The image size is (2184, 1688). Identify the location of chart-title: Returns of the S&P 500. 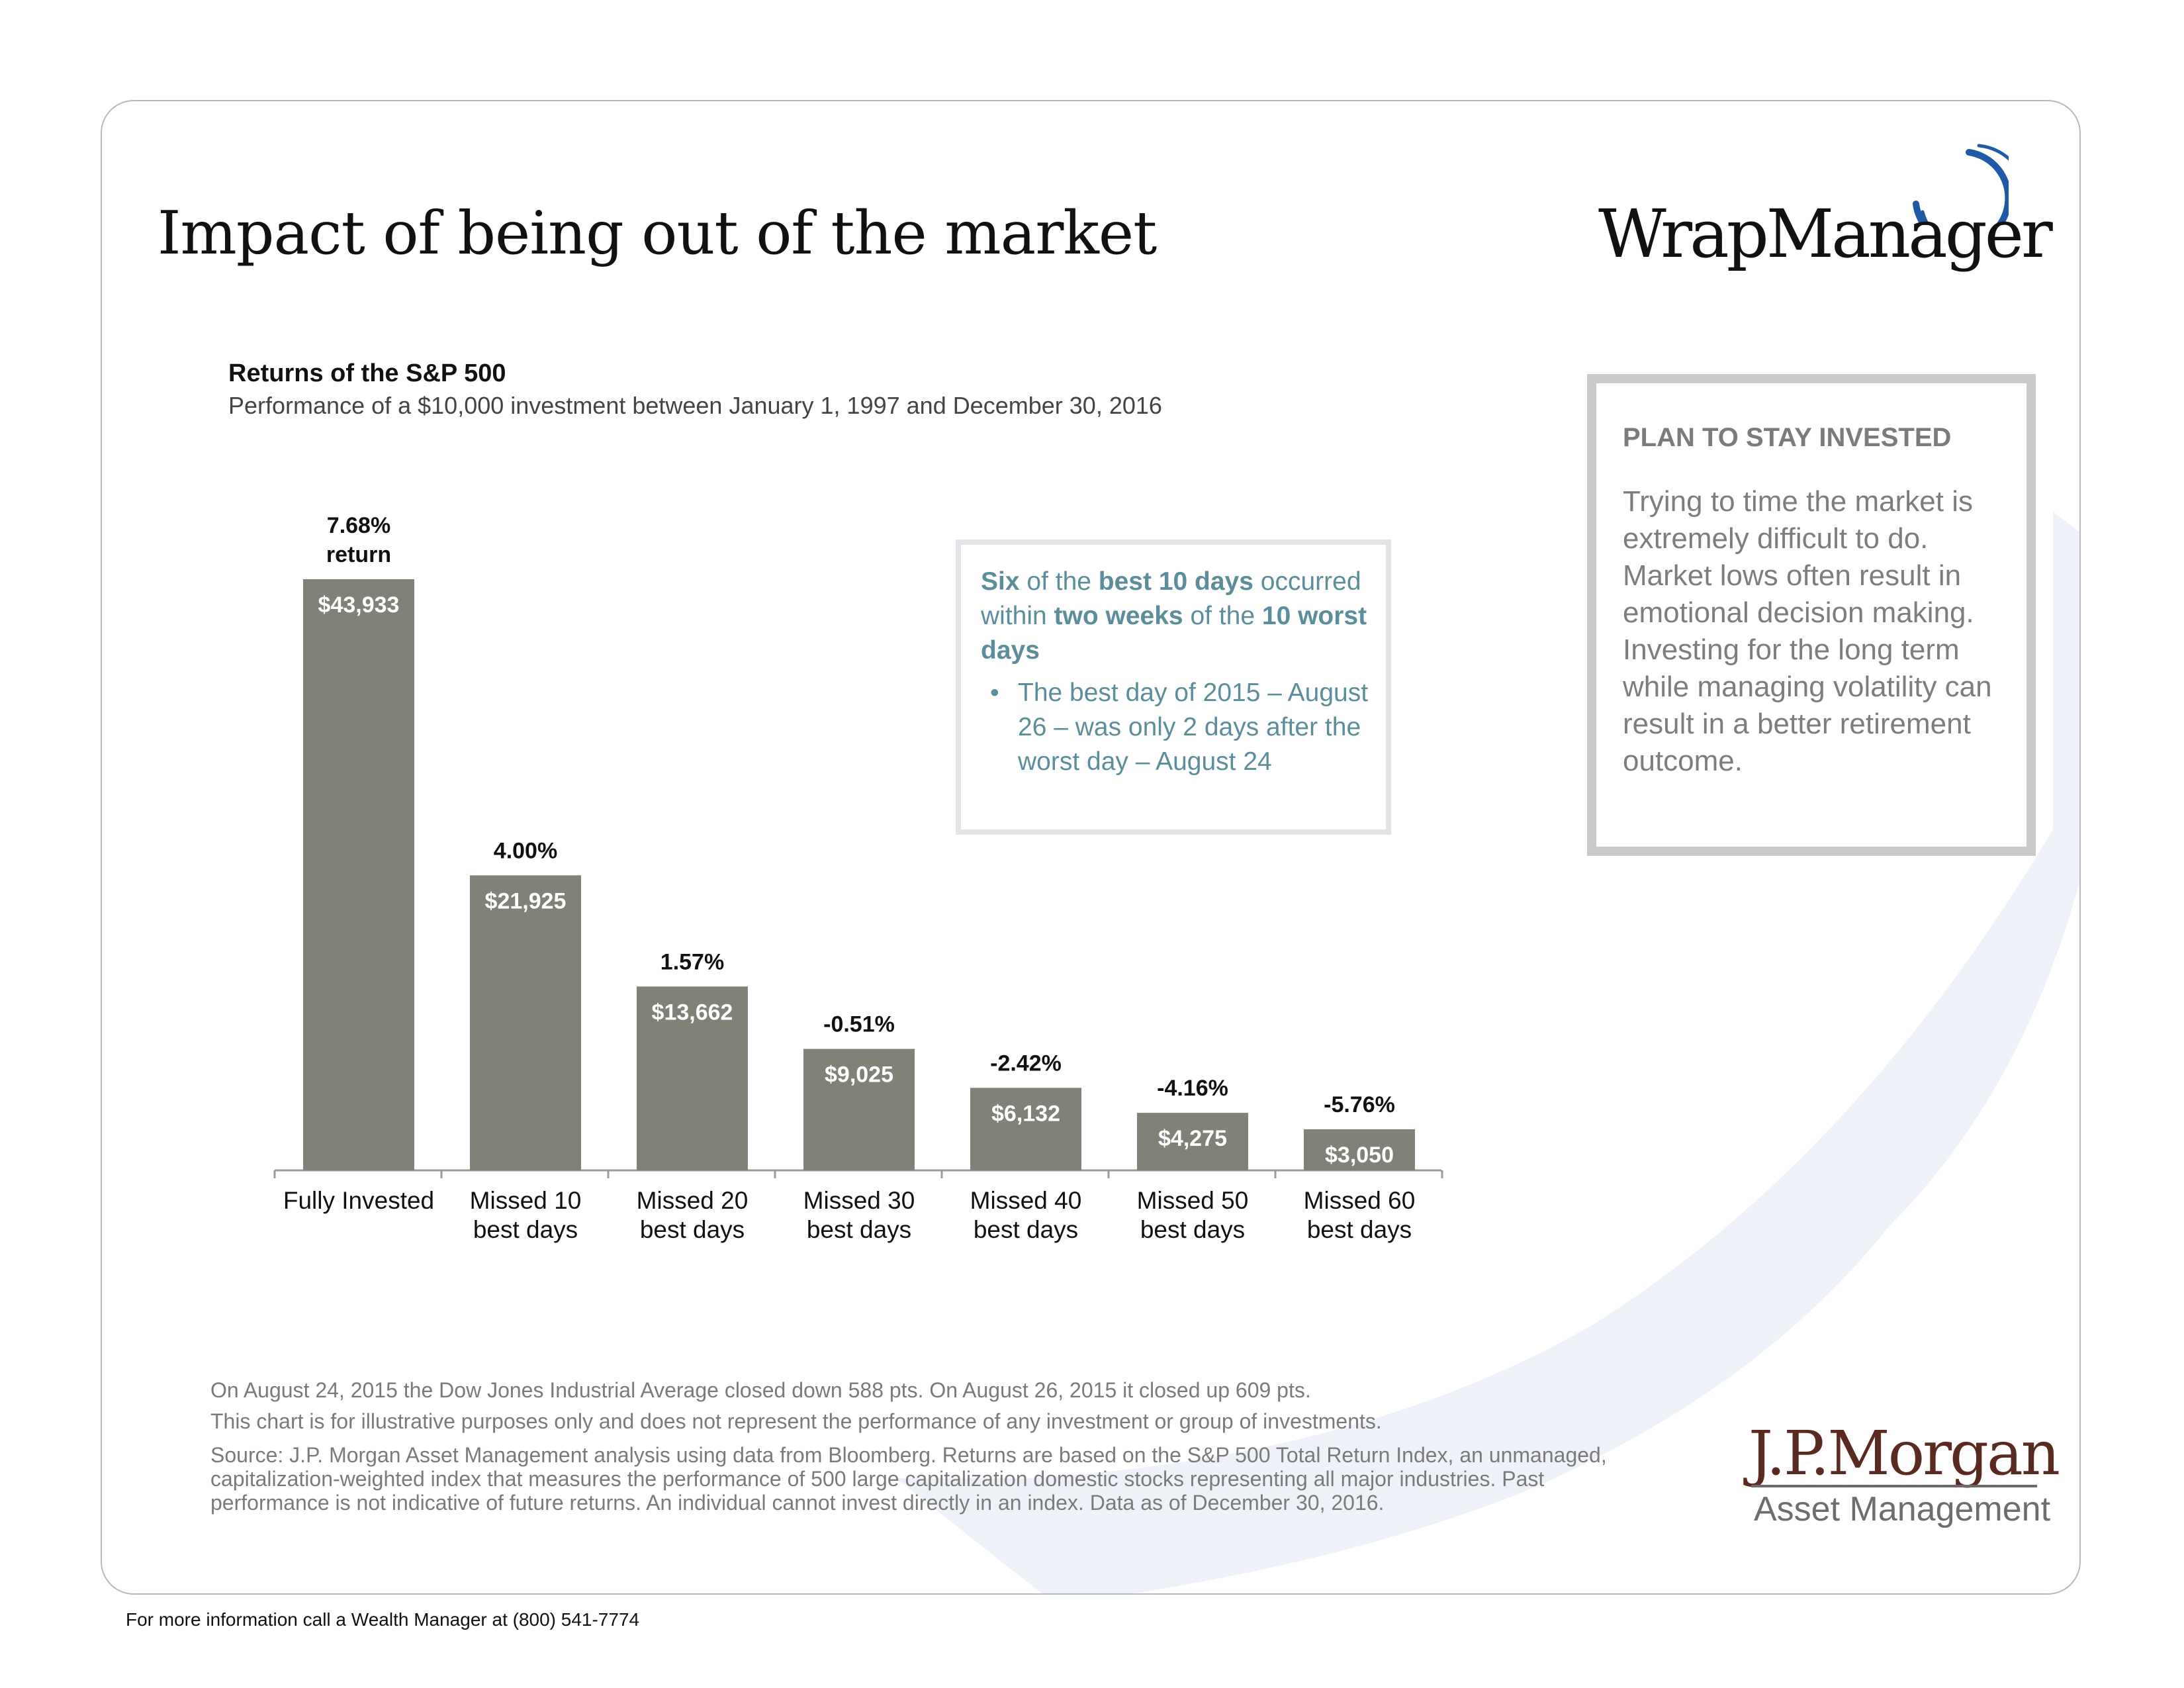
(367, 373).